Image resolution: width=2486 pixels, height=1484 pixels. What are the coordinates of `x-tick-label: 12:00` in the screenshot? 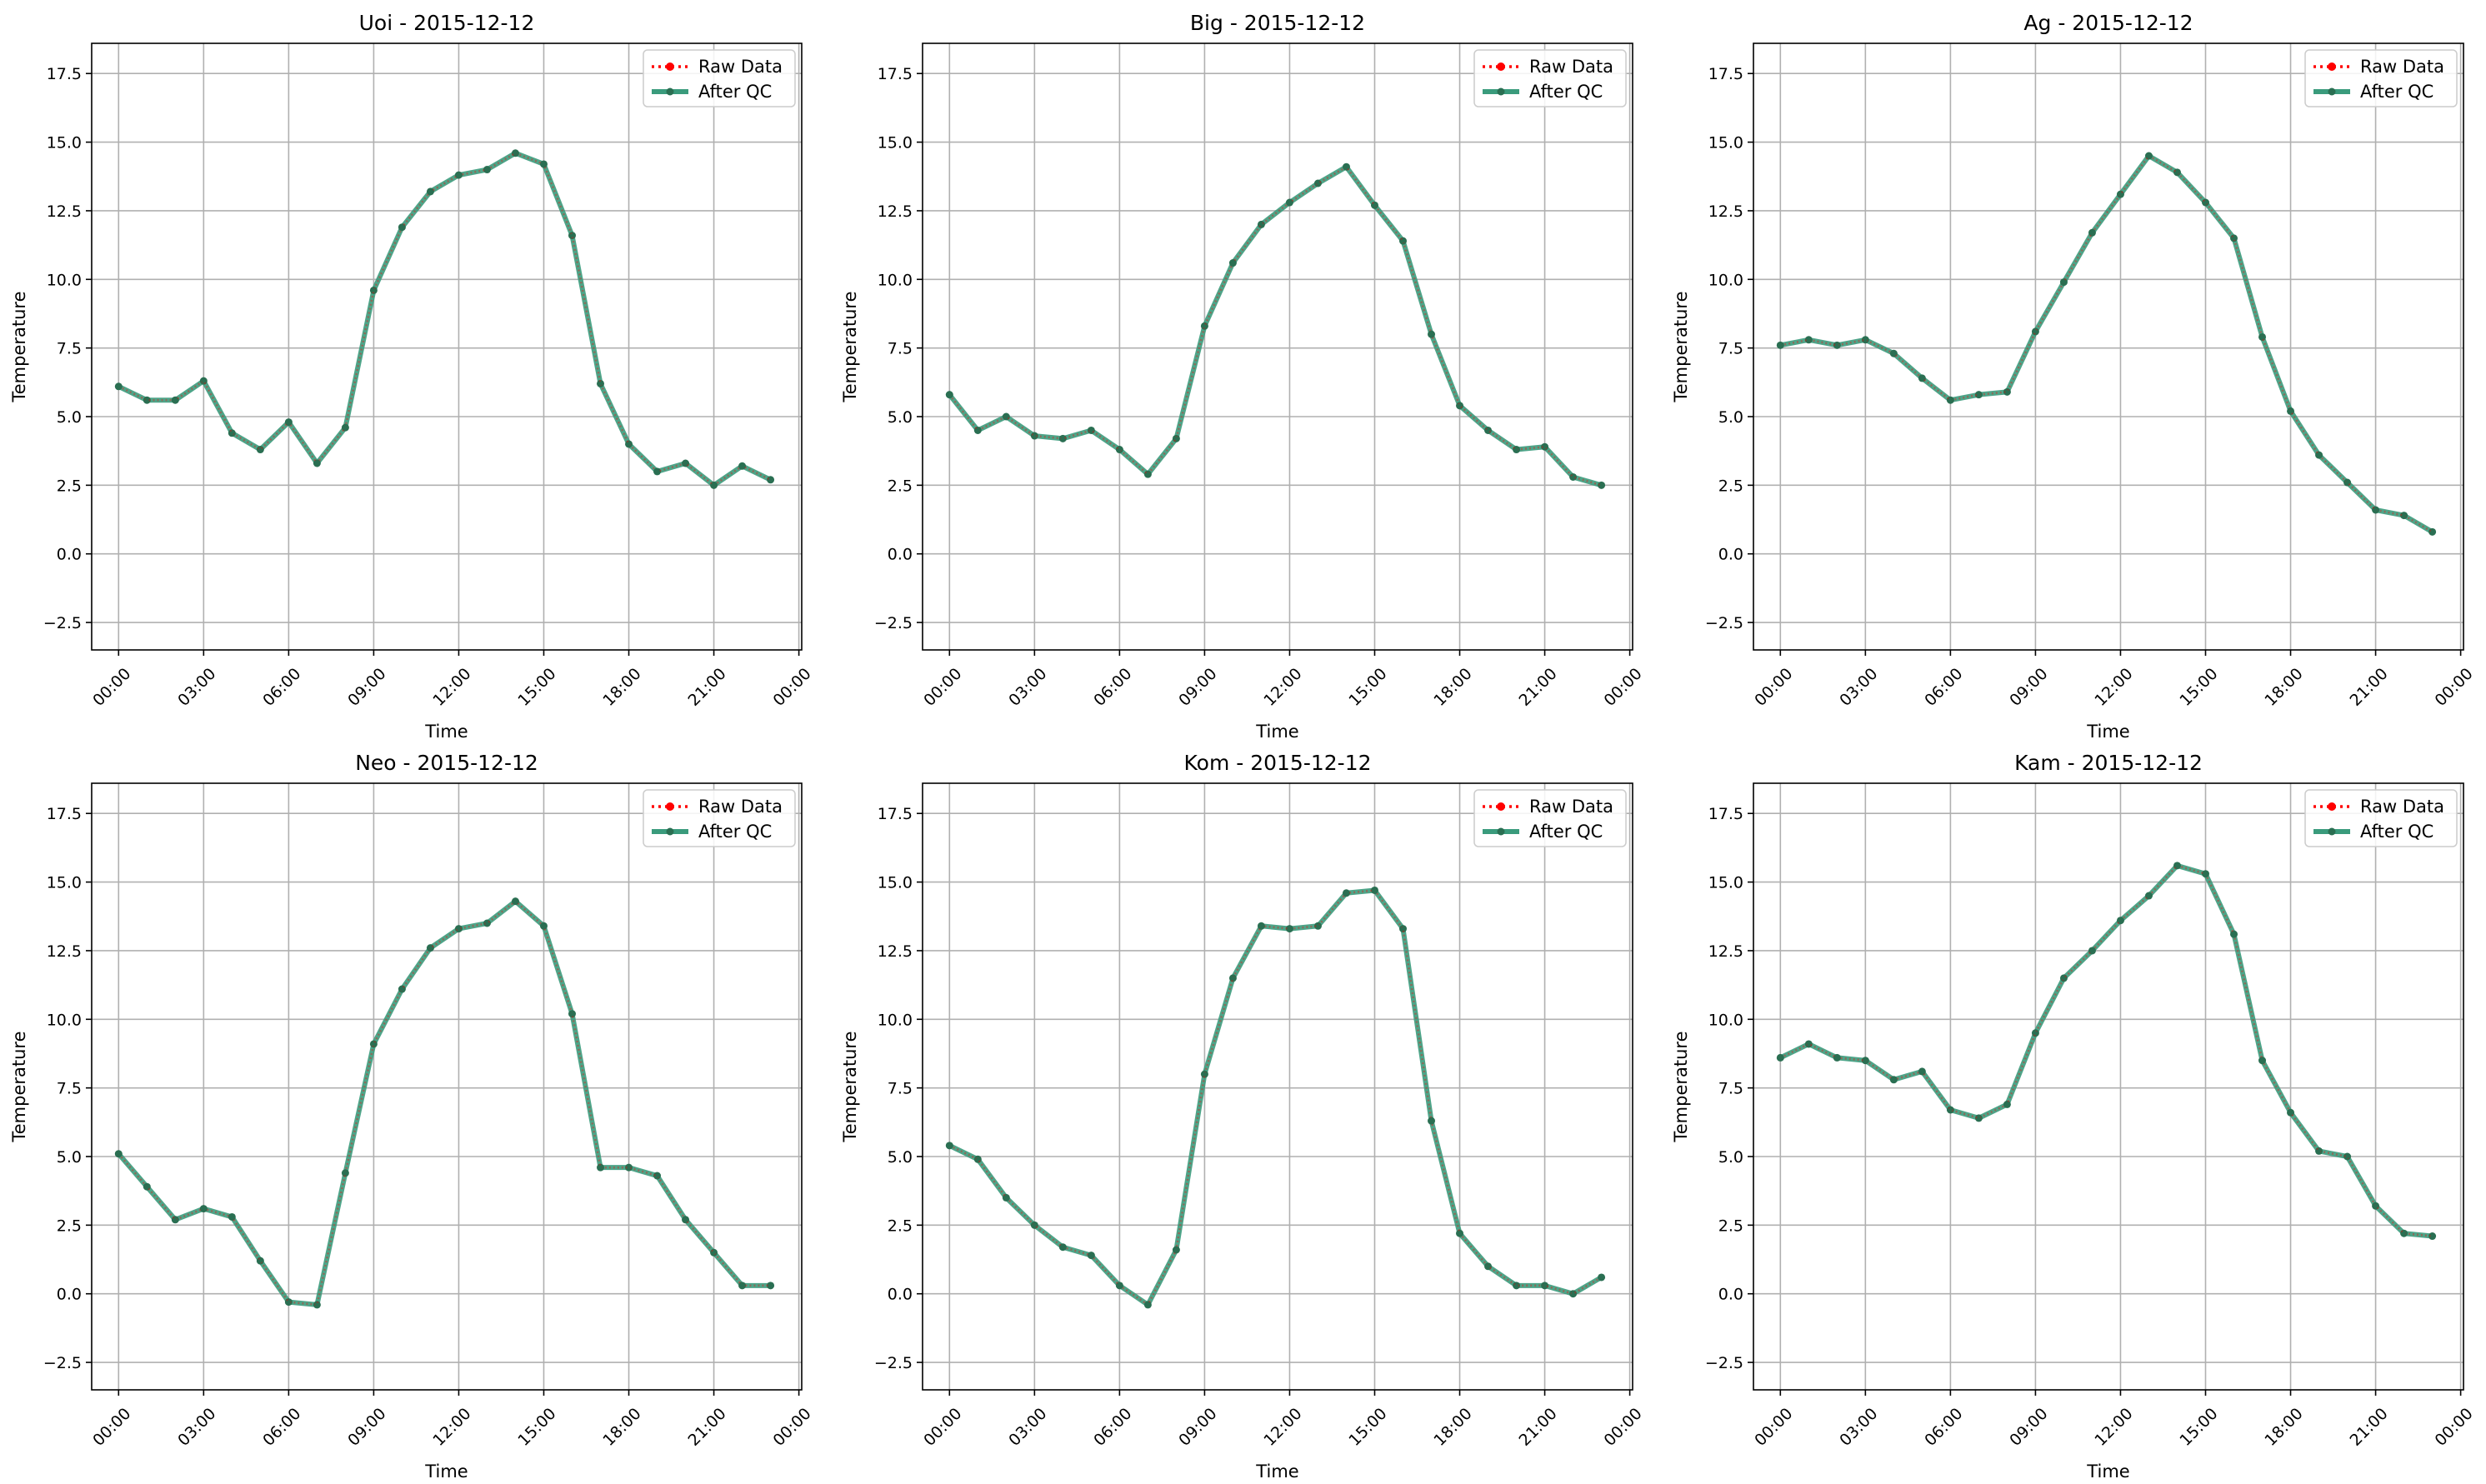 It's located at (1282, 687).